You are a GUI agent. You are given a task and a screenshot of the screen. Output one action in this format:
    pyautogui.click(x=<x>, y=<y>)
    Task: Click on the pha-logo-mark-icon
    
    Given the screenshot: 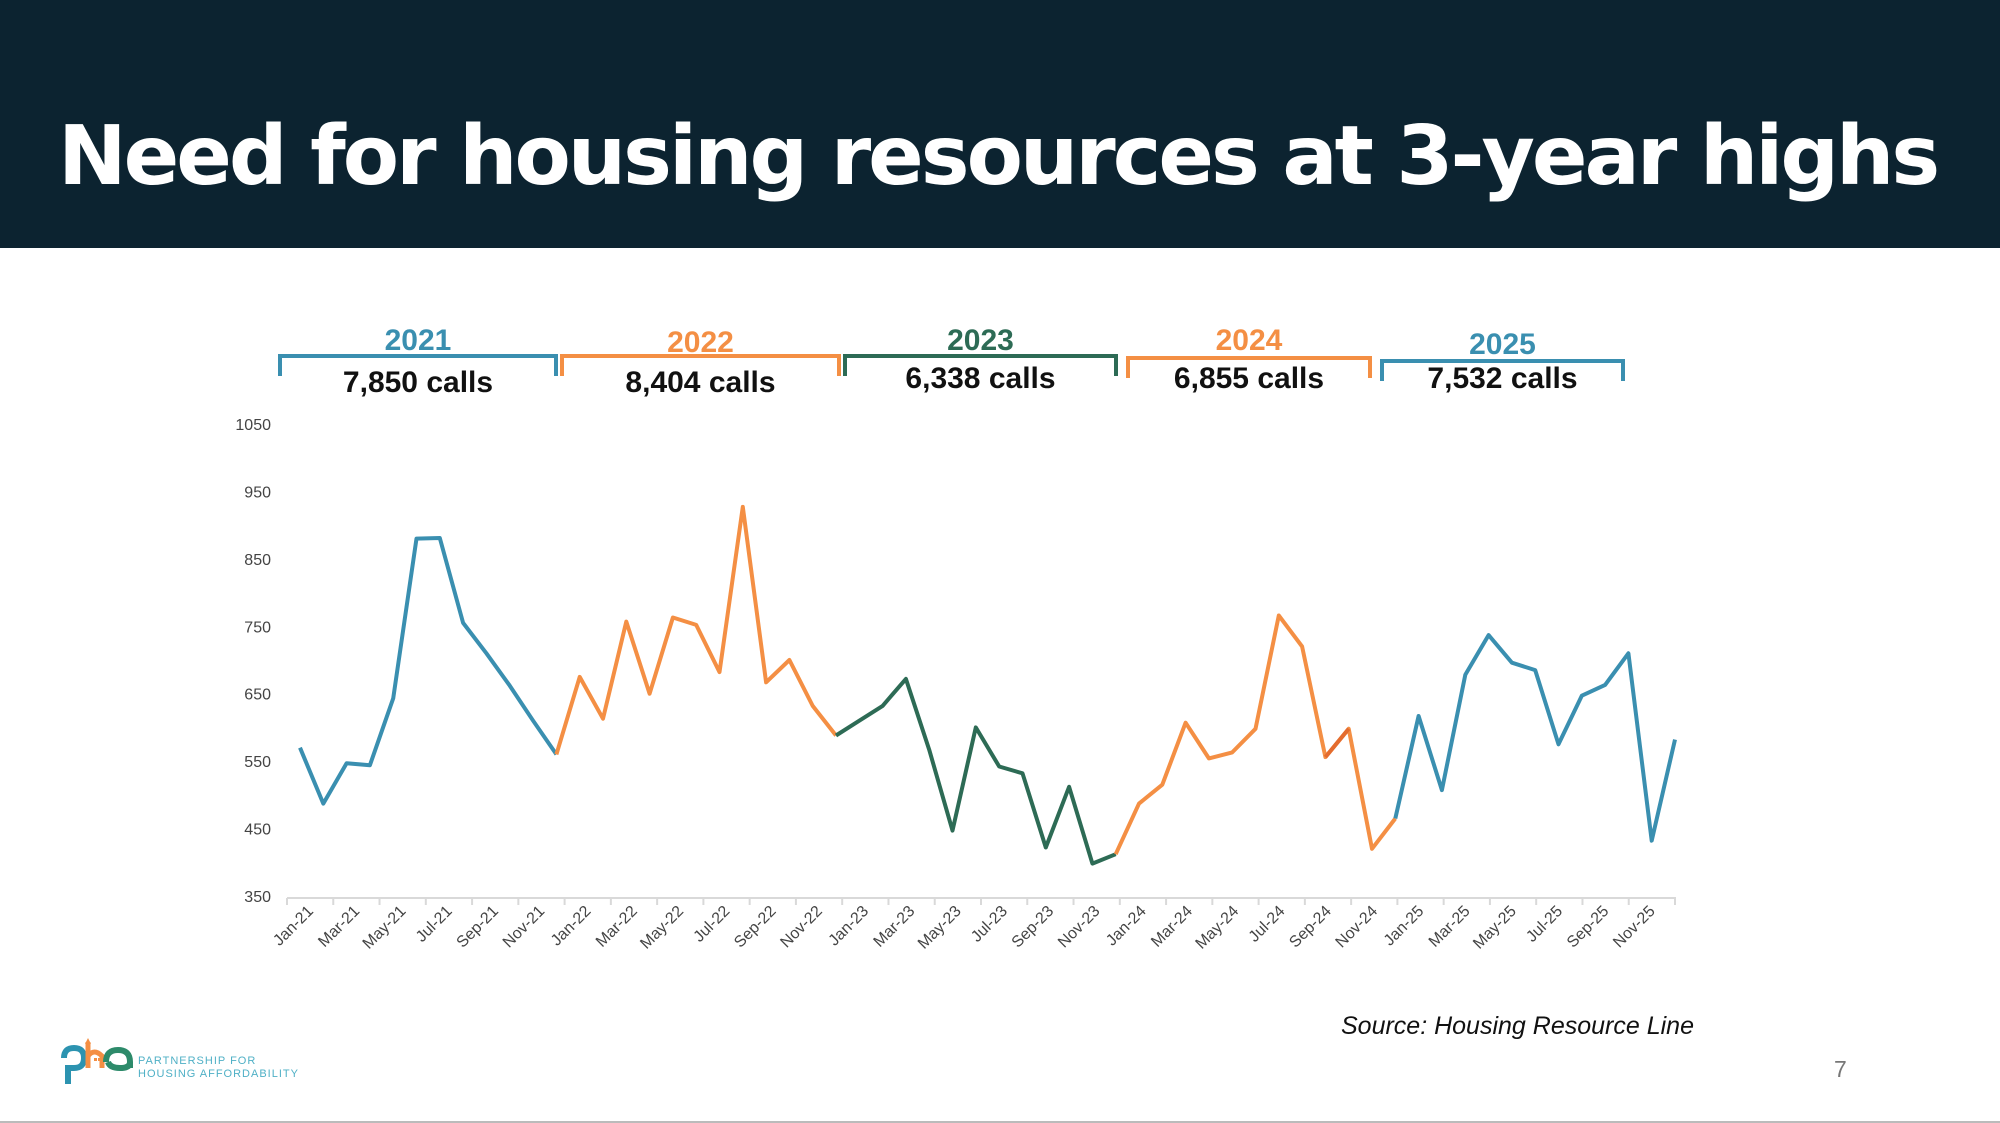 What is the action you would take?
    pyautogui.click(x=97, y=1061)
    